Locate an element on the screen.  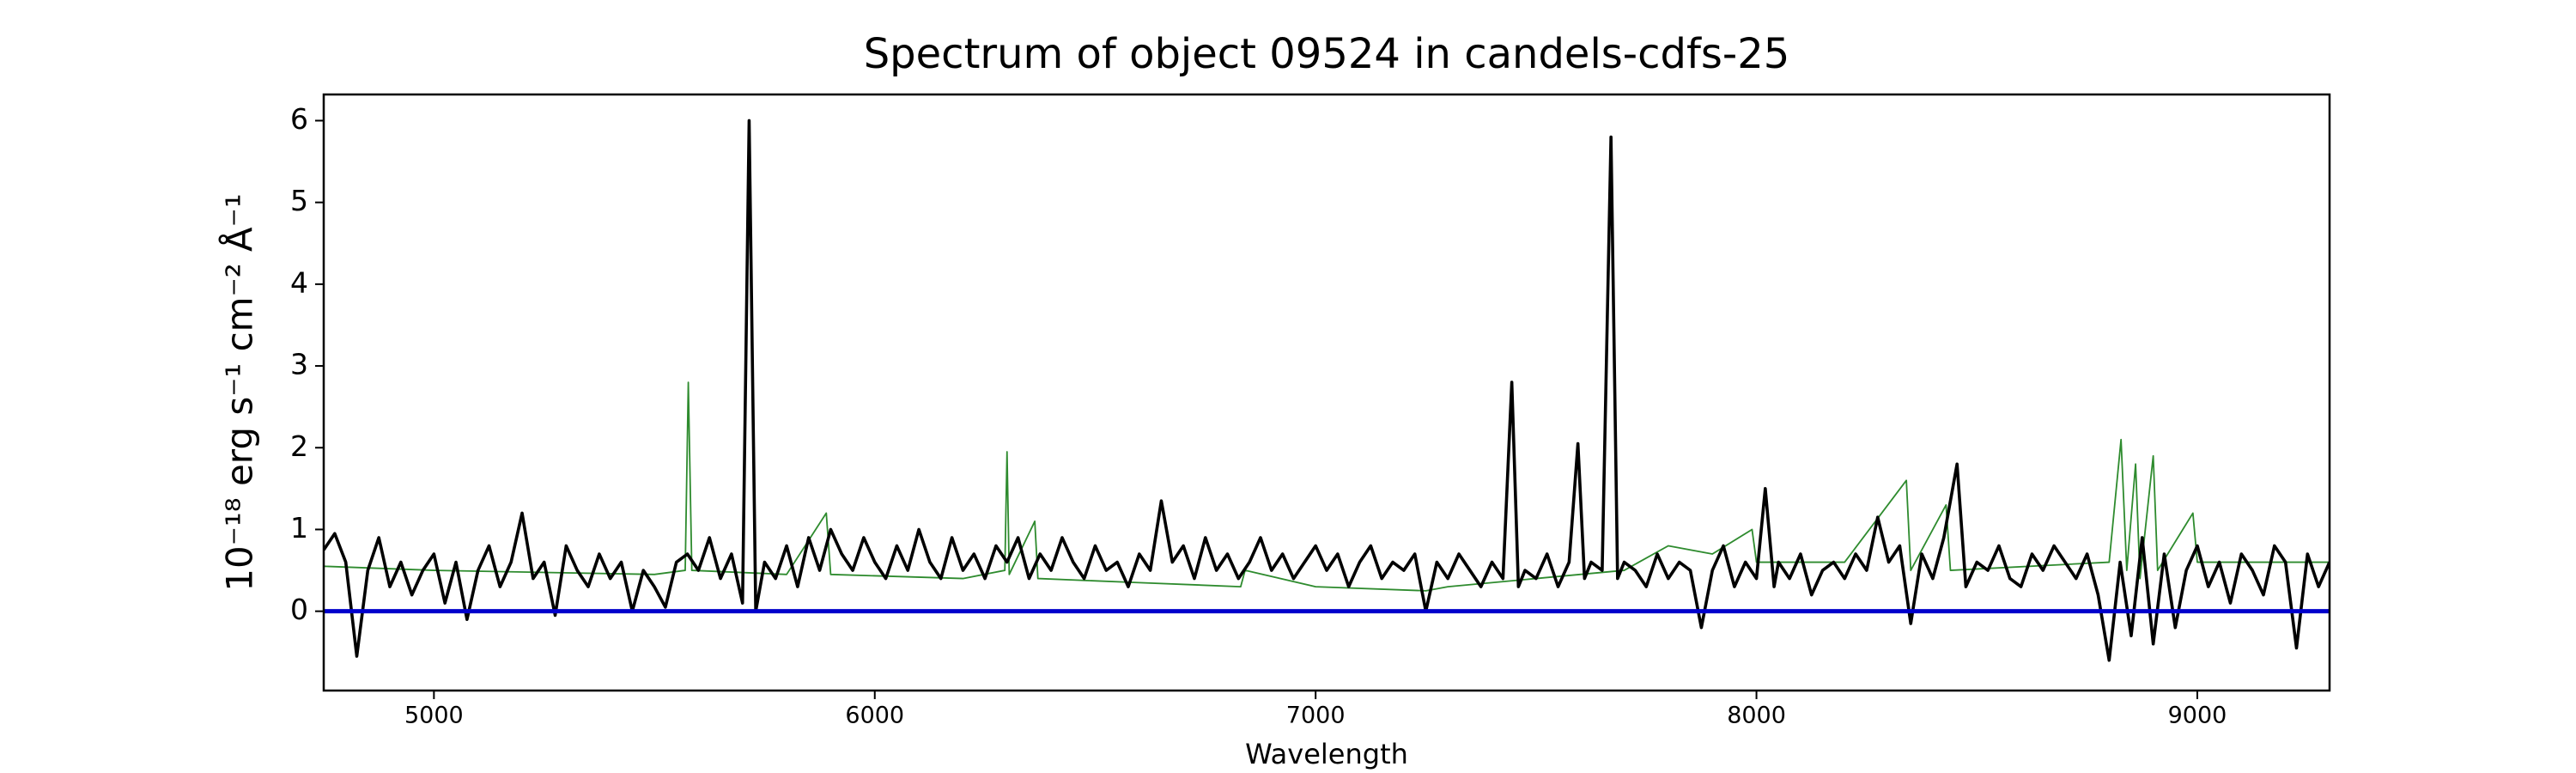
y-tick-label: 5 is located at coordinates (299, 200).